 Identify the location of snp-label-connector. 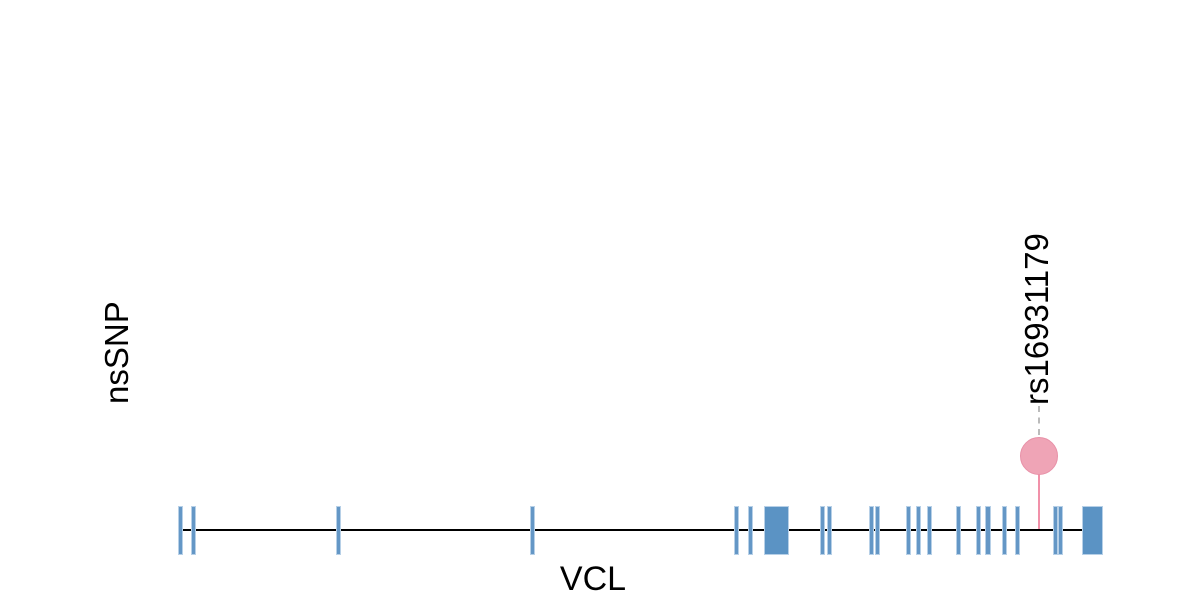
(1039, 420).